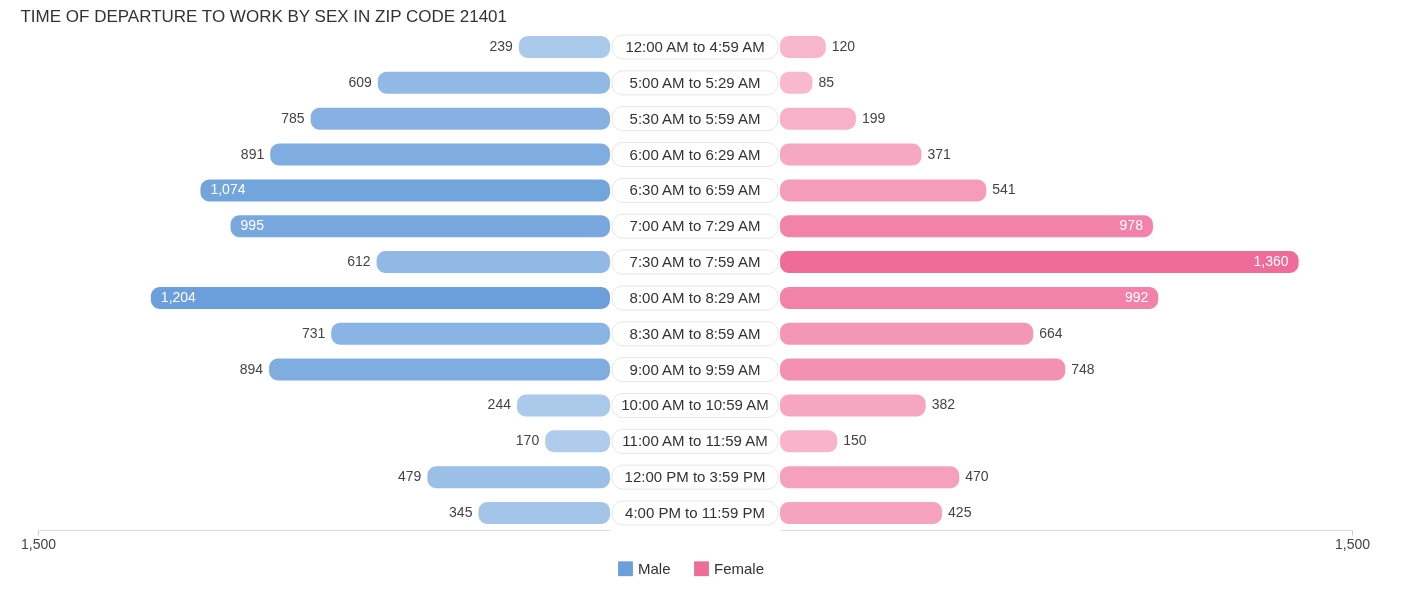 The height and width of the screenshot is (595, 1406). What do you see at coordinates (843, 46) in the screenshot?
I see `data-label: 120` at bounding box center [843, 46].